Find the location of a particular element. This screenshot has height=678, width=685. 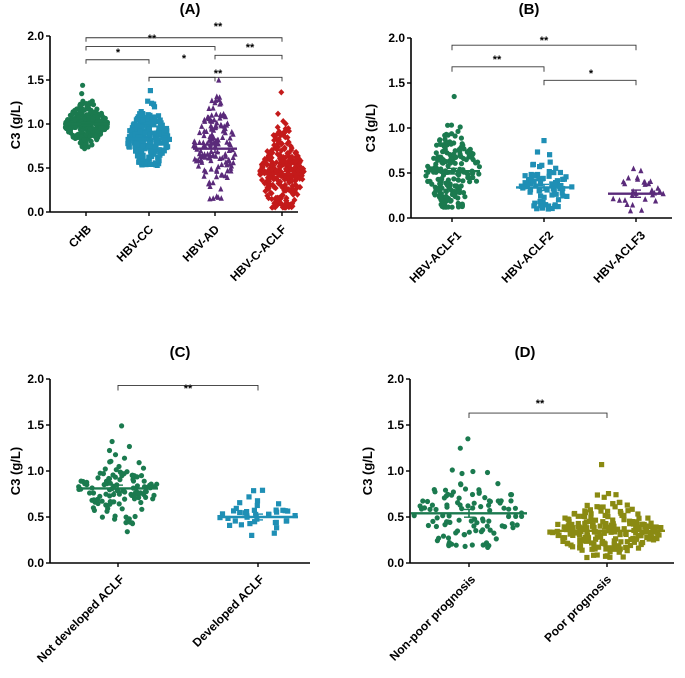

panel-b-plot-area is located at coordinates (539, 129).